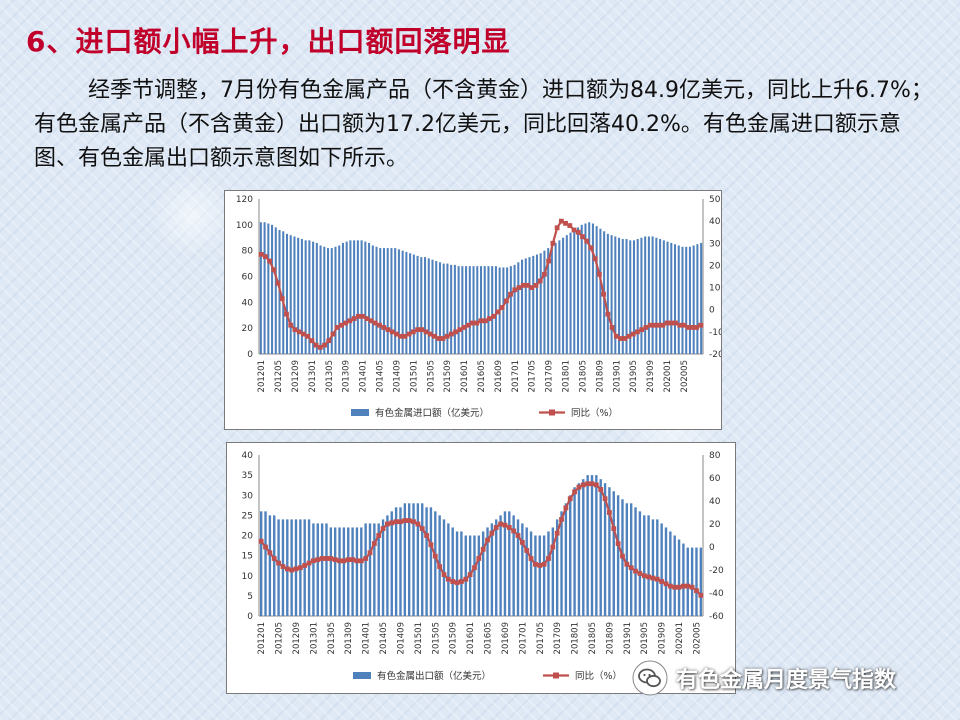  I want to click on x-tick-label: 201509, so click(448, 376).